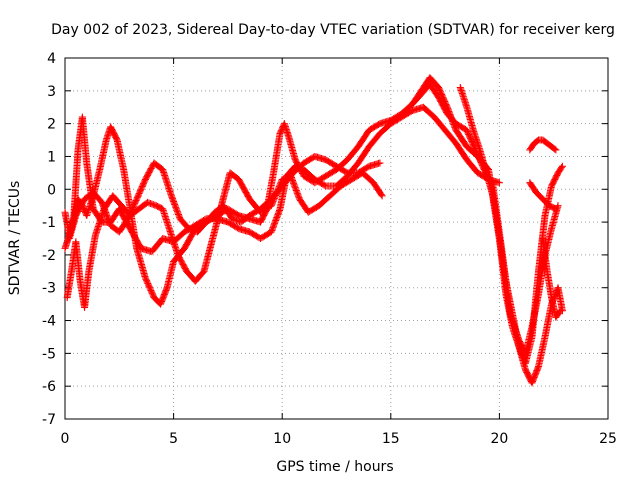  I want to click on y-tick-label: -1, so click(49, 223).